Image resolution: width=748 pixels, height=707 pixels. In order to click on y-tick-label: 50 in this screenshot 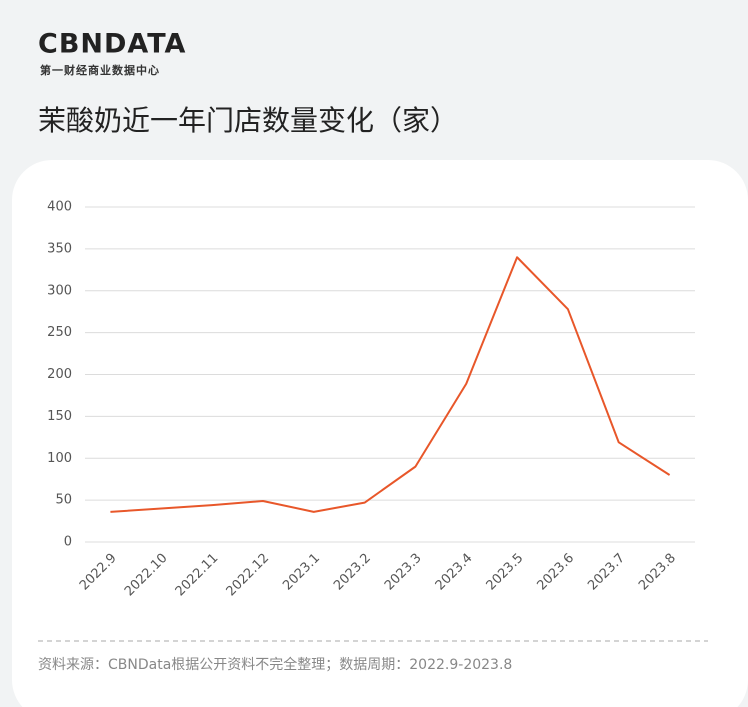, I will do `click(63, 500)`.